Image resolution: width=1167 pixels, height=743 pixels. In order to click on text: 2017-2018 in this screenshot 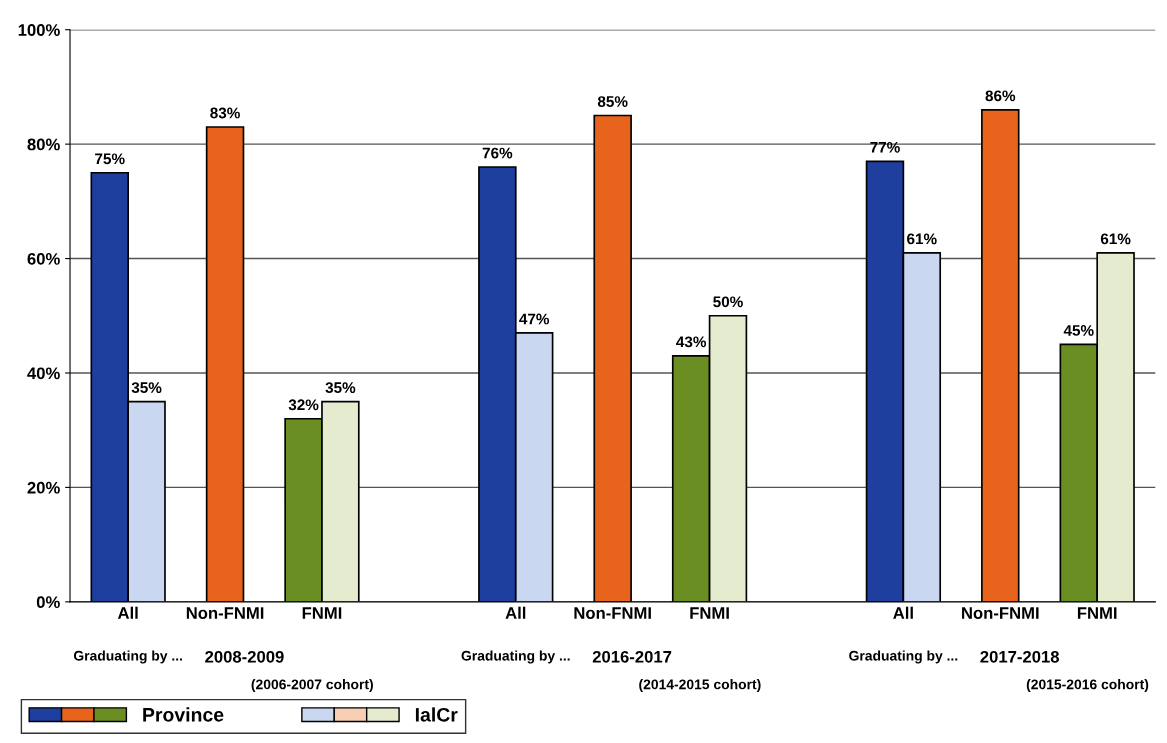, I will do `click(1020, 656)`.